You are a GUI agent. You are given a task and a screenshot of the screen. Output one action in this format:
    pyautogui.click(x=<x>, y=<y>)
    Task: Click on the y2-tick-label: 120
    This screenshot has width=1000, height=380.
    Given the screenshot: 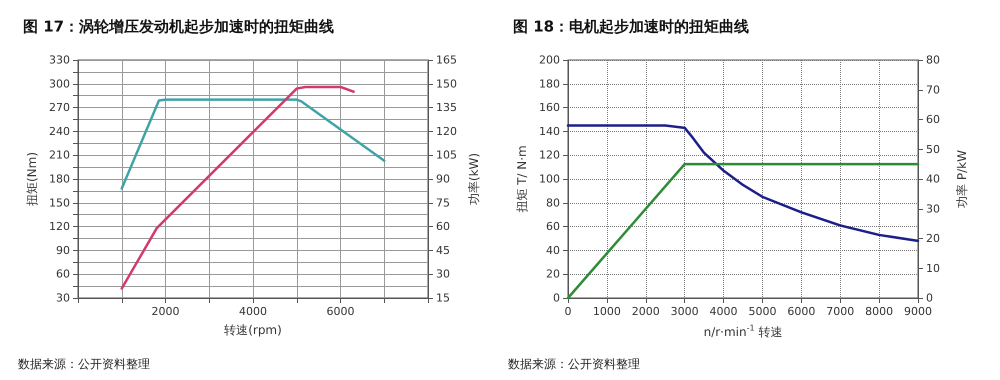 What is the action you would take?
    pyautogui.click(x=446, y=131)
    